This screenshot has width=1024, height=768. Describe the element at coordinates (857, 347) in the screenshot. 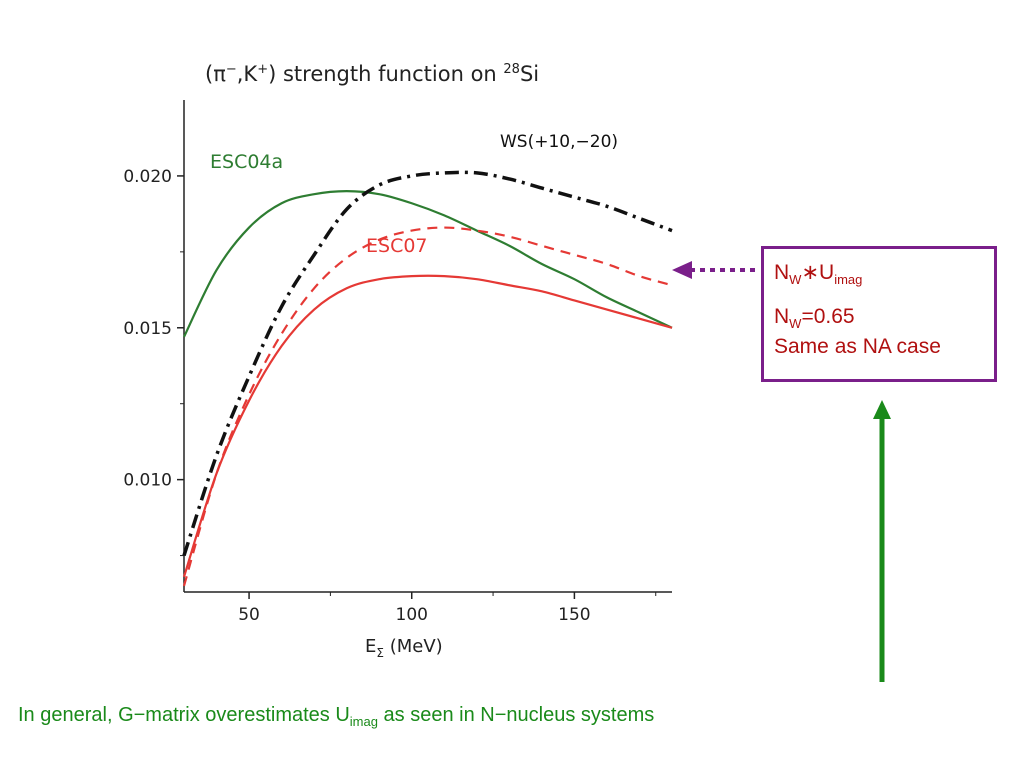

I see `callout-line-3: Same as NA case` at that location.